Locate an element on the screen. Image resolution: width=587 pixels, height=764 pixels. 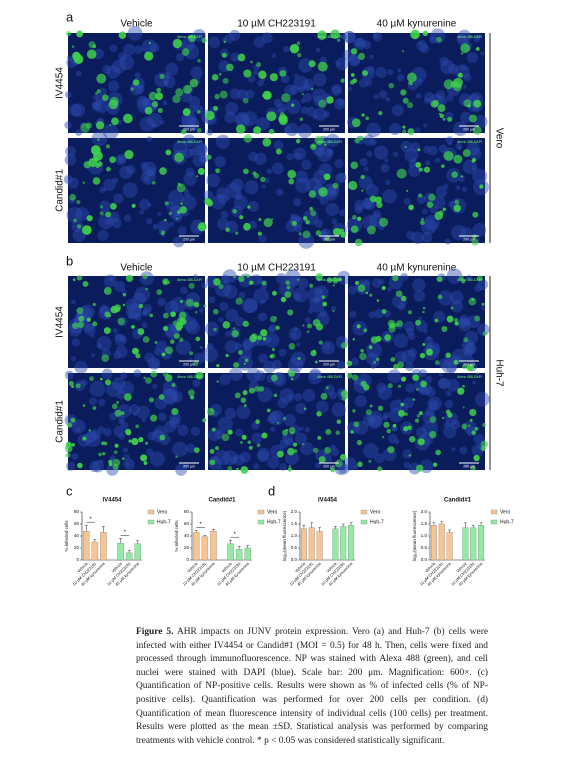
scale-bar-label: 200 µm is located at coordinates (189, 129).